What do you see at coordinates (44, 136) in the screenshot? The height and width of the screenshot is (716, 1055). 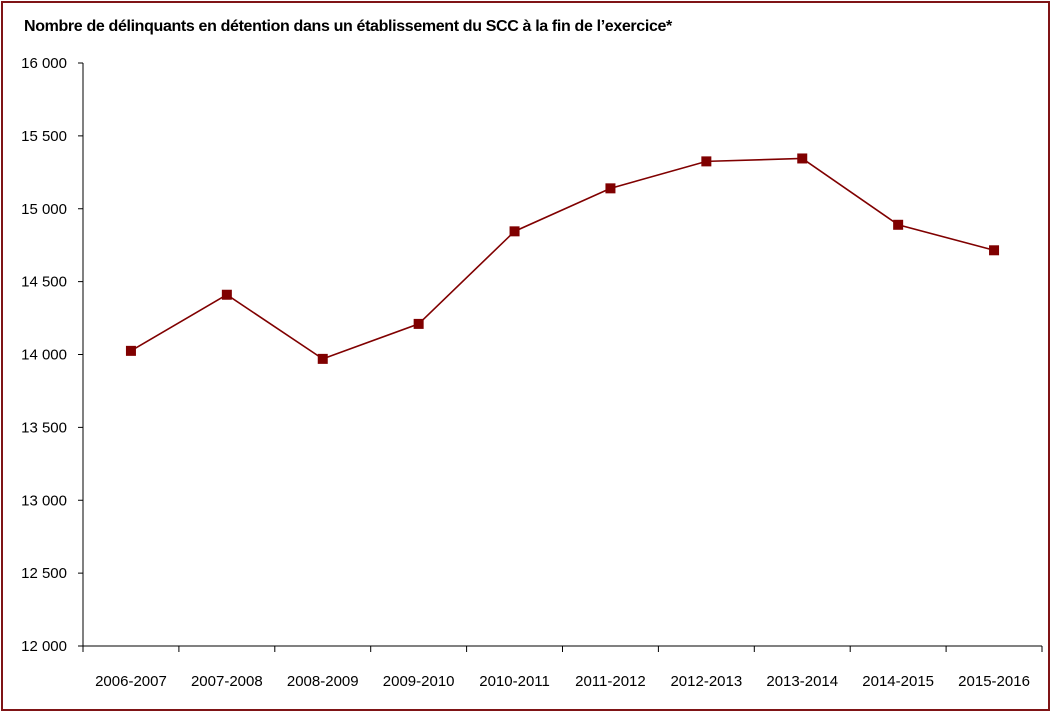 I see `y-tick-label: 15 500` at bounding box center [44, 136].